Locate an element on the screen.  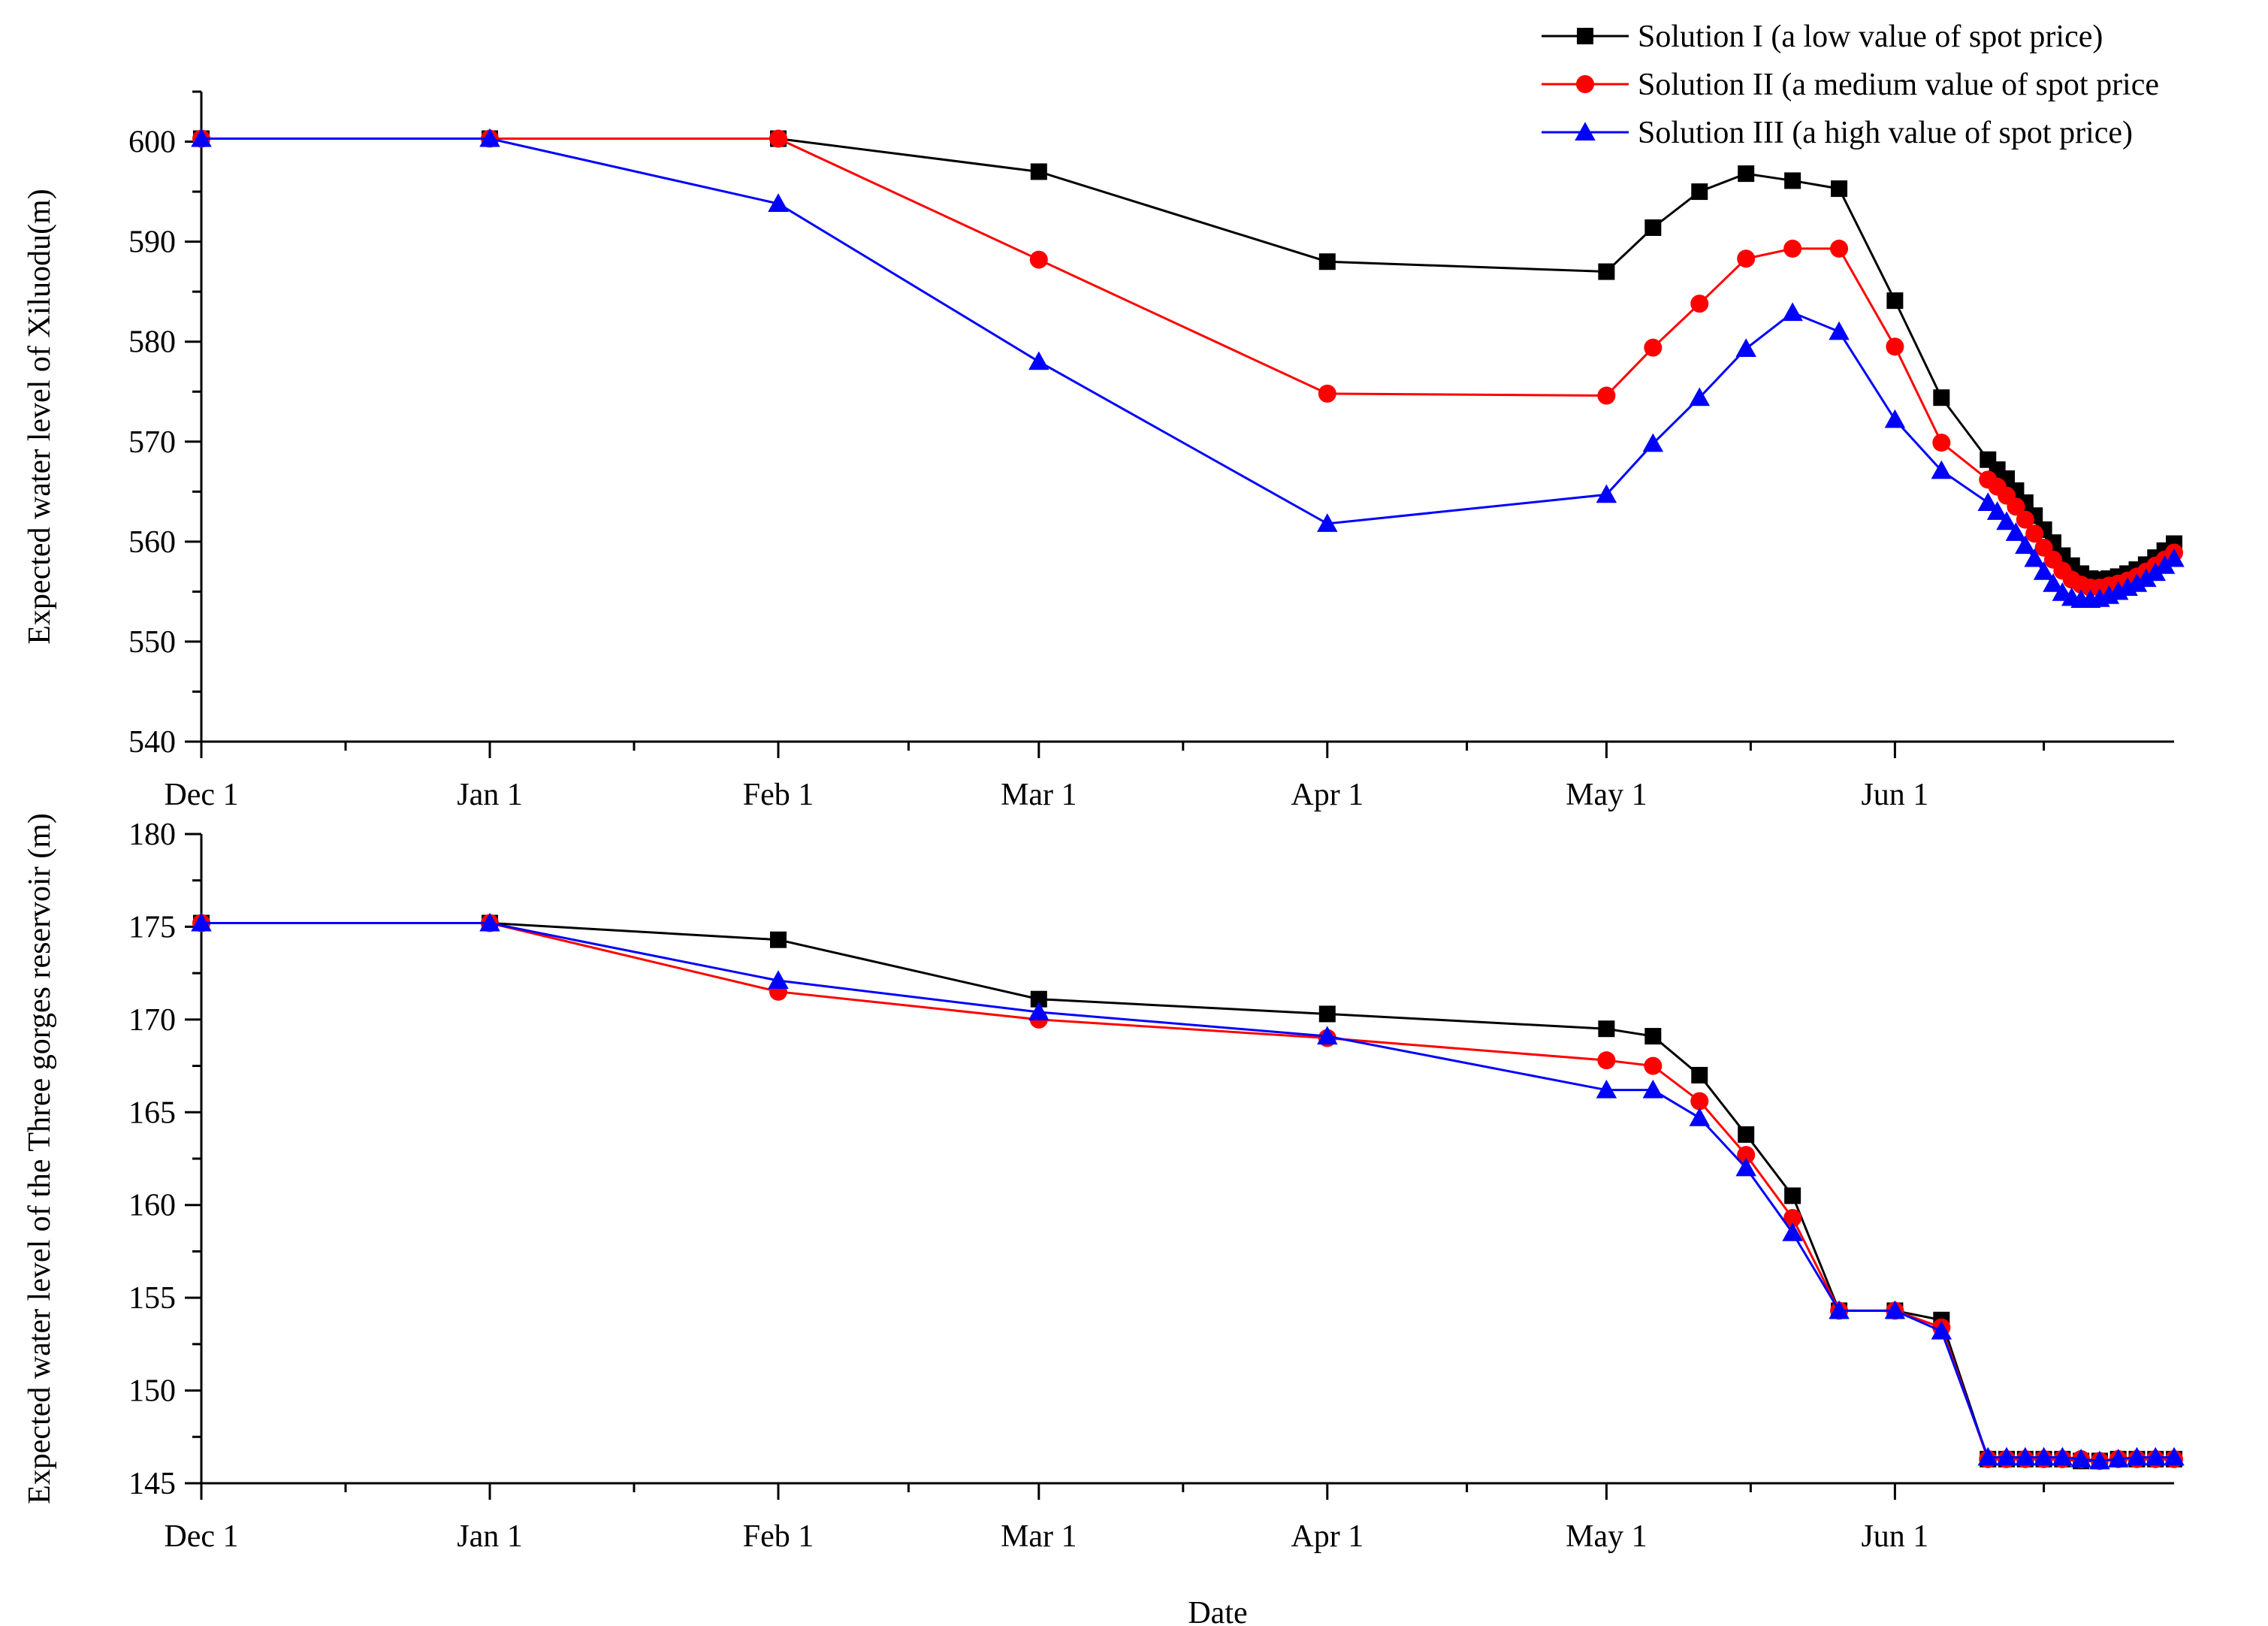
y-tick-label: 145 is located at coordinates (152, 1484).